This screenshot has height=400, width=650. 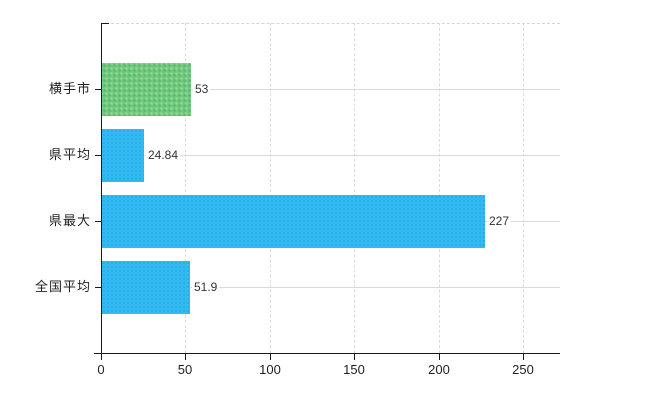 What do you see at coordinates (202, 89) in the screenshot?
I see `value-label-yokote-shi: 53` at bounding box center [202, 89].